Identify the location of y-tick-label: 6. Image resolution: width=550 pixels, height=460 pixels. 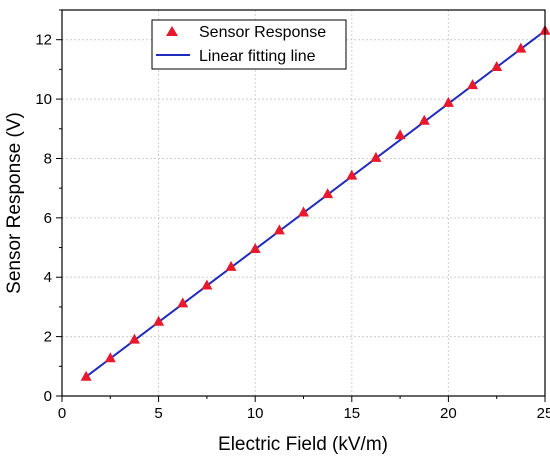
(48, 218).